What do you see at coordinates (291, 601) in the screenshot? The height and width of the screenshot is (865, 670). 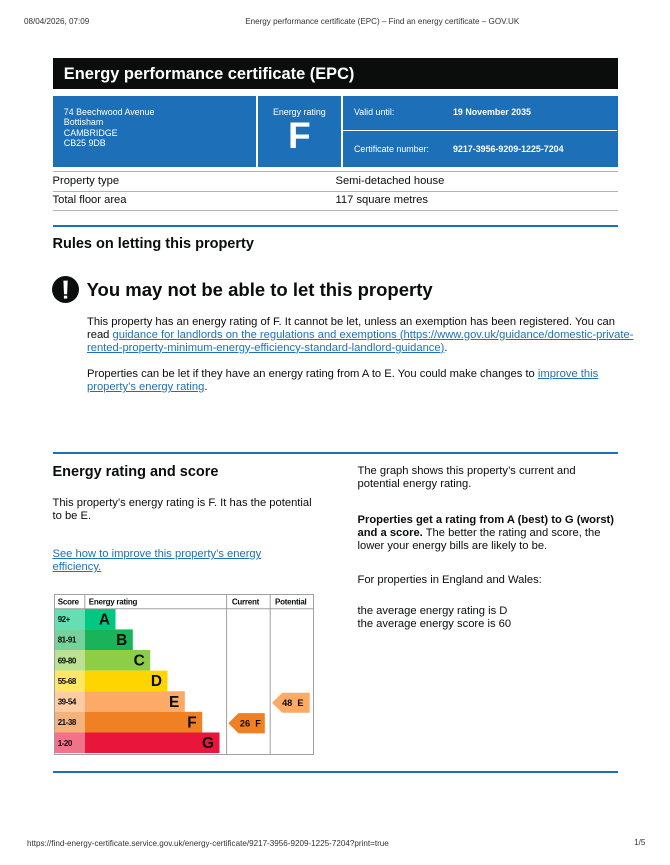 I see `svg-text: Potential` at bounding box center [291, 601].